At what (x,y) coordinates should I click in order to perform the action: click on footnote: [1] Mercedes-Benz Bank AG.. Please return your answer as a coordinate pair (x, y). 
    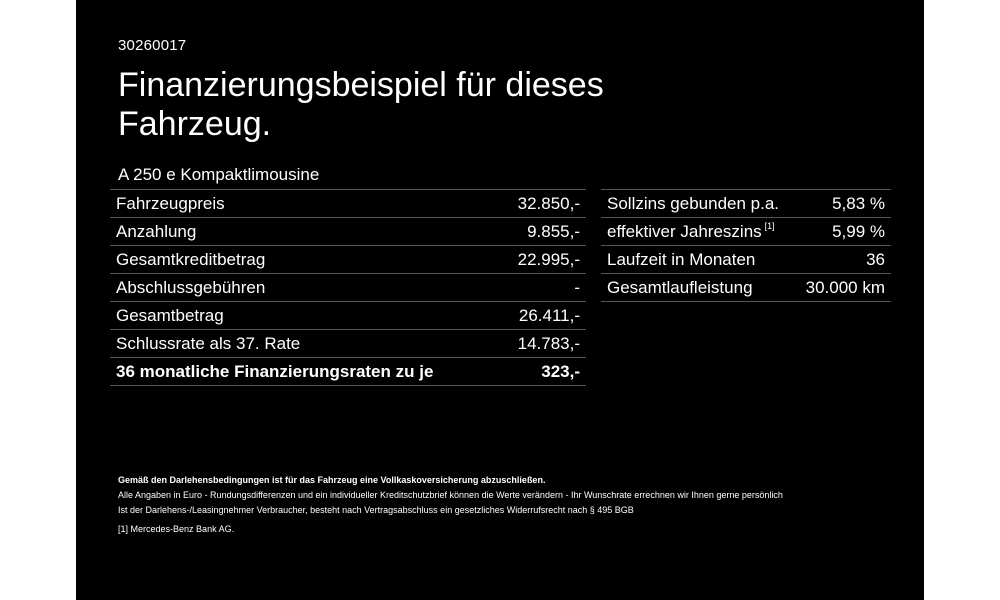
    Looking at the image, I should click on (176, 529).